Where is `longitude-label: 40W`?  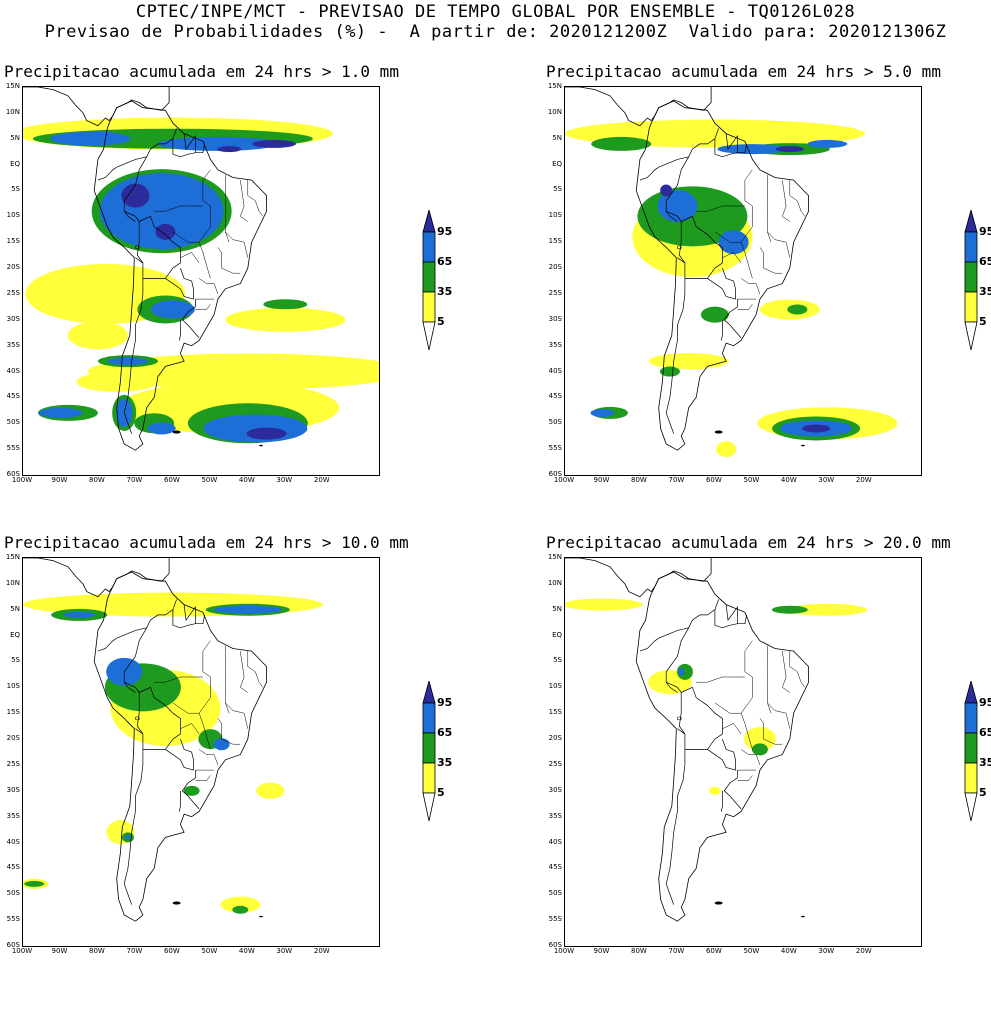 longitude-label: 40W is located at coordinates (246, 951).